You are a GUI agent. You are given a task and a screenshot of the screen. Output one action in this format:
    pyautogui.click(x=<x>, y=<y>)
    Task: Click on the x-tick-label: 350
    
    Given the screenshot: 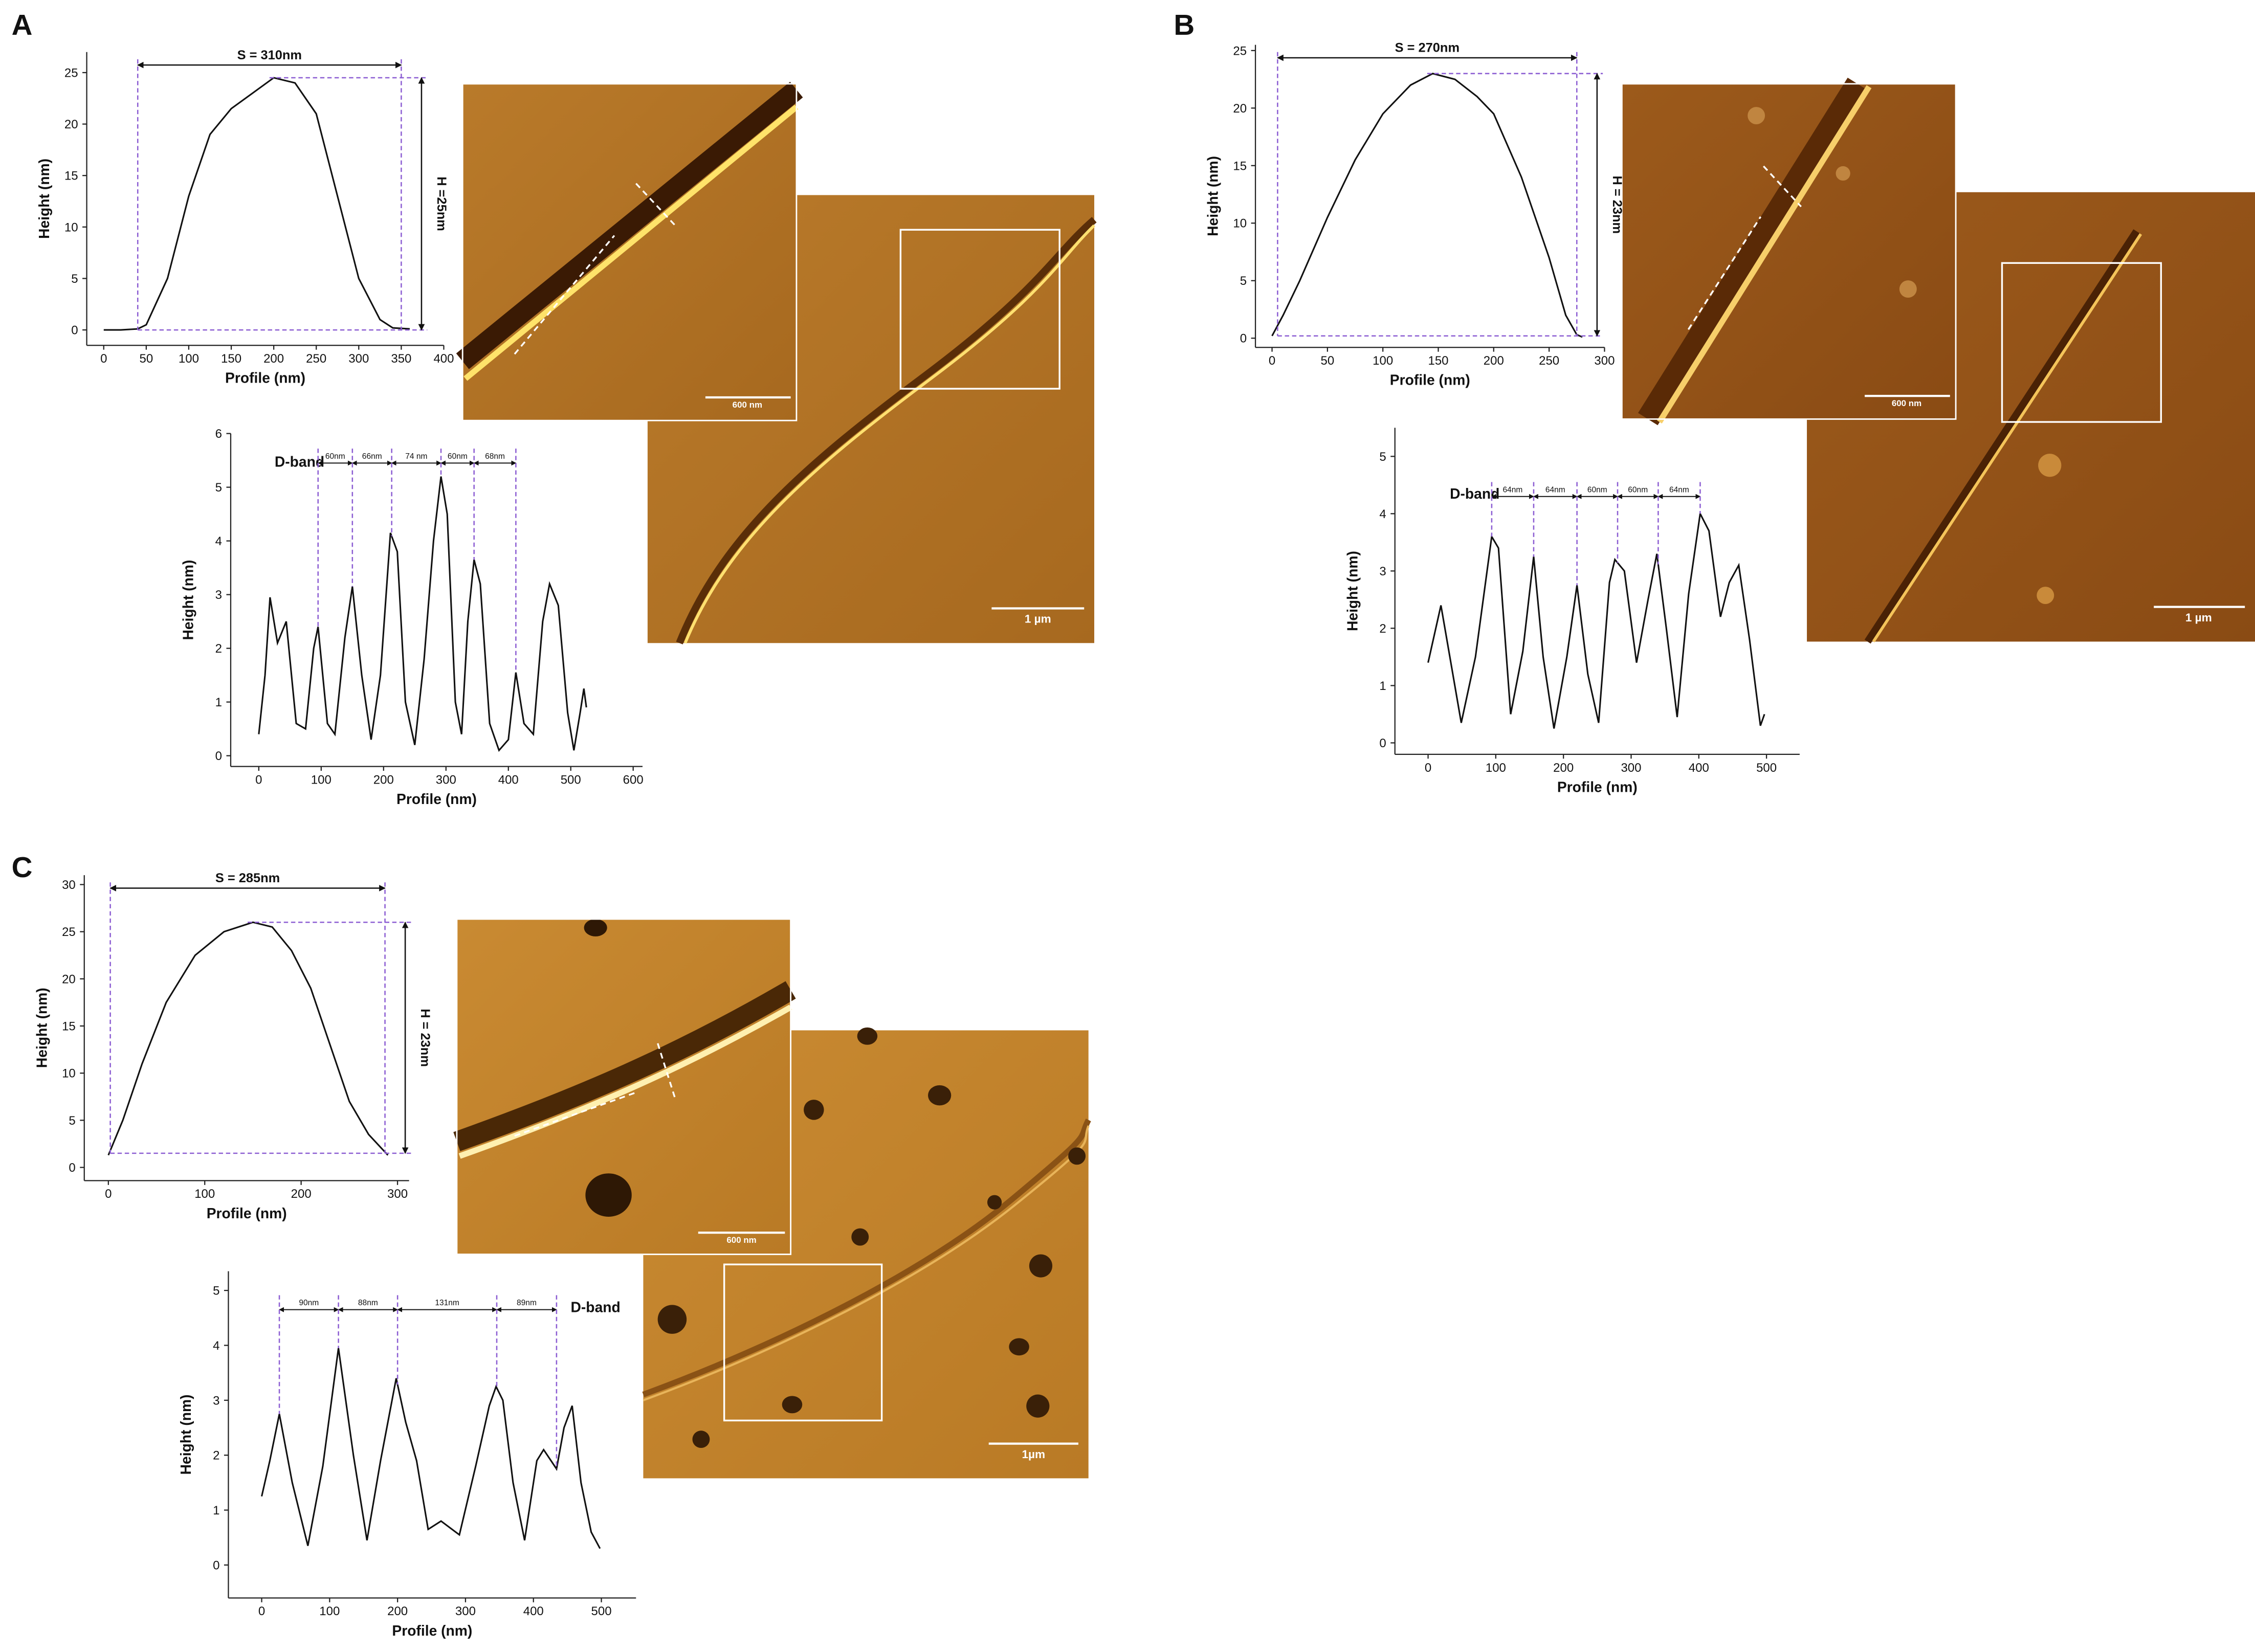 What is the action you would take?
    pyautogui.click(x=401, y=359)
    